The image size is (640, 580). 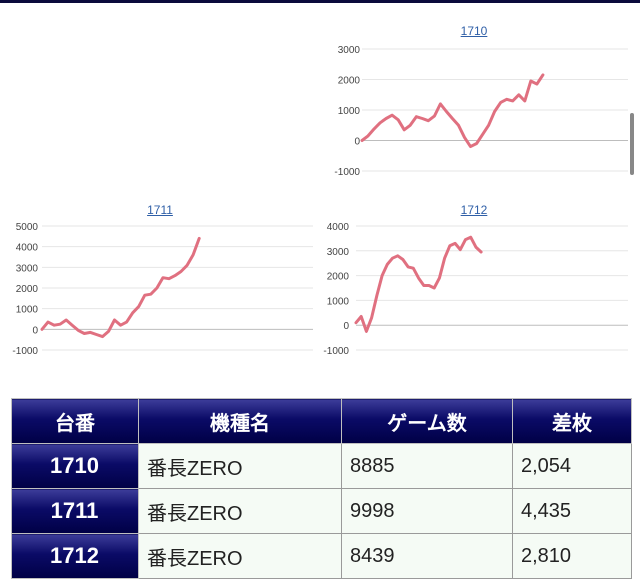 What do you see at coordinates (75, 556) in the screenshot?
I see `machine-number-cell: 1712` at bounding box center [75, 556].